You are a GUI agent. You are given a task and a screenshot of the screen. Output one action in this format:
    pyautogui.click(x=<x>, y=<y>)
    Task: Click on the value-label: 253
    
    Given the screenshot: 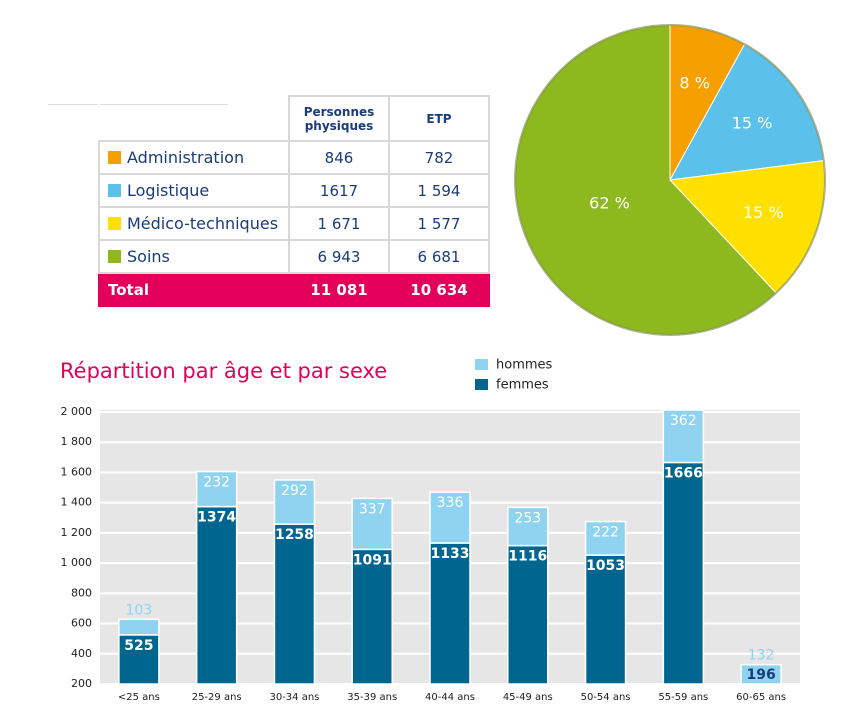 What is the action you would take?
    pyautogui.click(x=527, y=518)
    